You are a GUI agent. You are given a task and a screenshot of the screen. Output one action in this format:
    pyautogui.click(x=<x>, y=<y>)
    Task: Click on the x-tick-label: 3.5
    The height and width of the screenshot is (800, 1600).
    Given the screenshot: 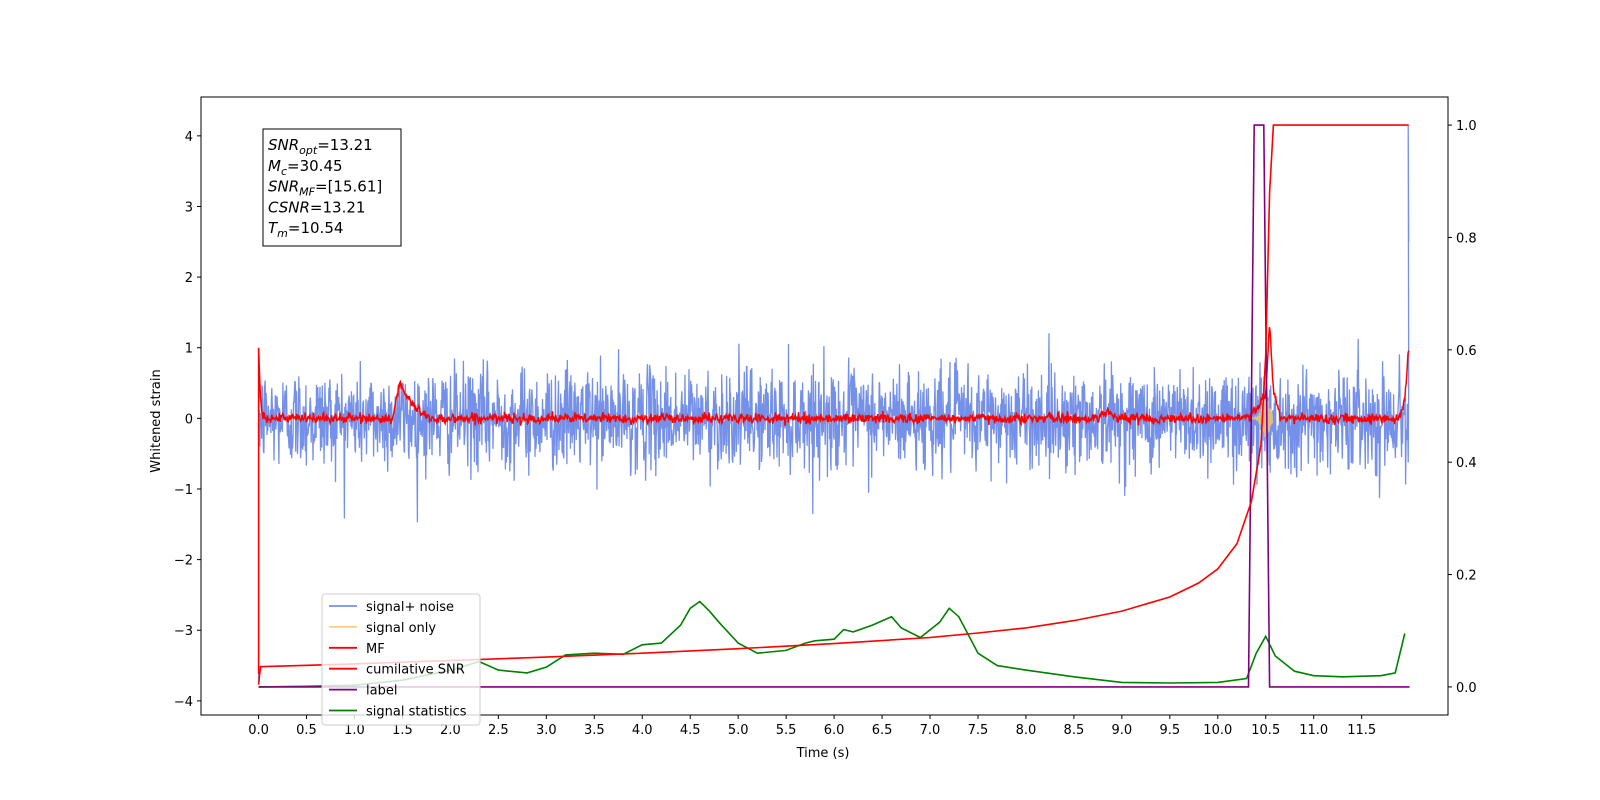 What is the action you would take?
    pyautogui.click(x=594, y=730)
    